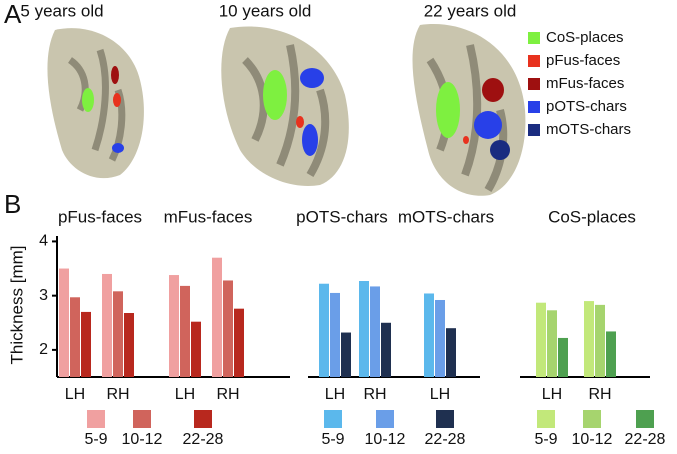  Describe the element at coordinates (446, 216) in the screenshot. I see `chart-title: mOTS-chars` at that location.